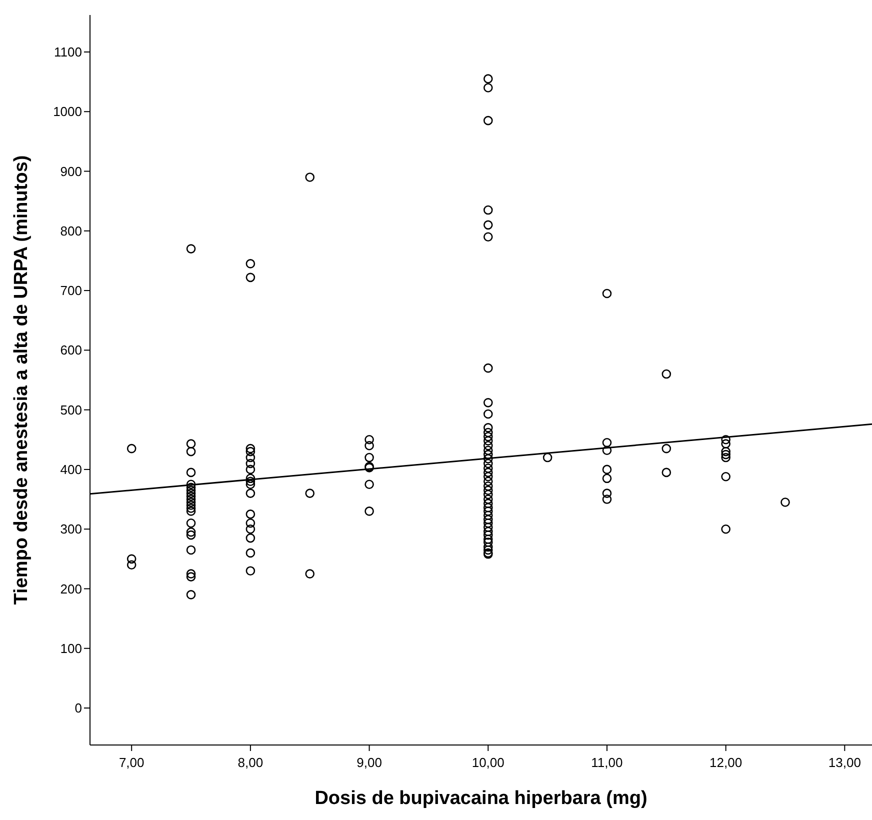 The image size is (872, 820). I want to click on x-tick-label: 11,00, so click(607, 762).